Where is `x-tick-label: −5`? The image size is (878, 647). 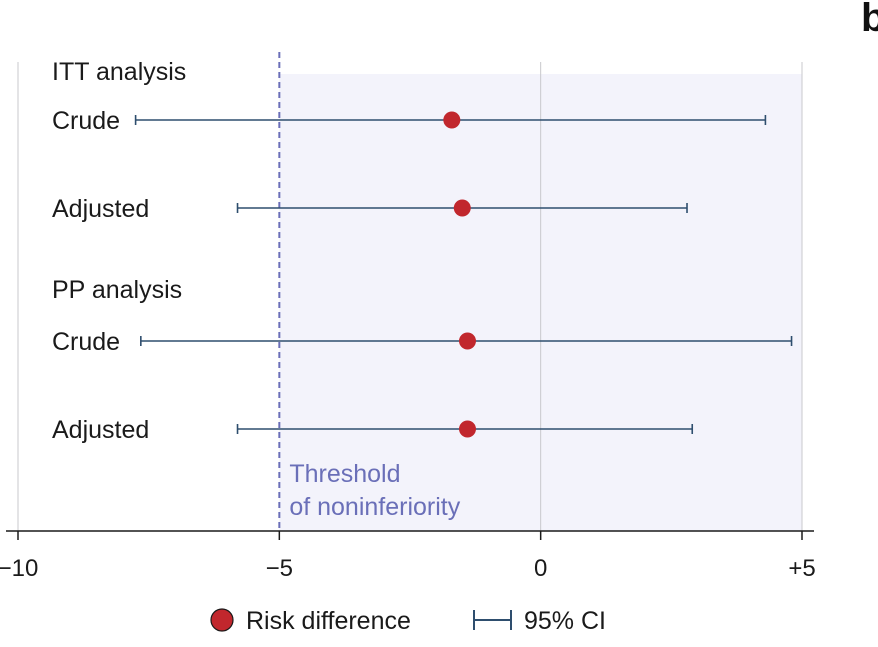
x-tick-label: −5 is located at coordinates (279, 568).